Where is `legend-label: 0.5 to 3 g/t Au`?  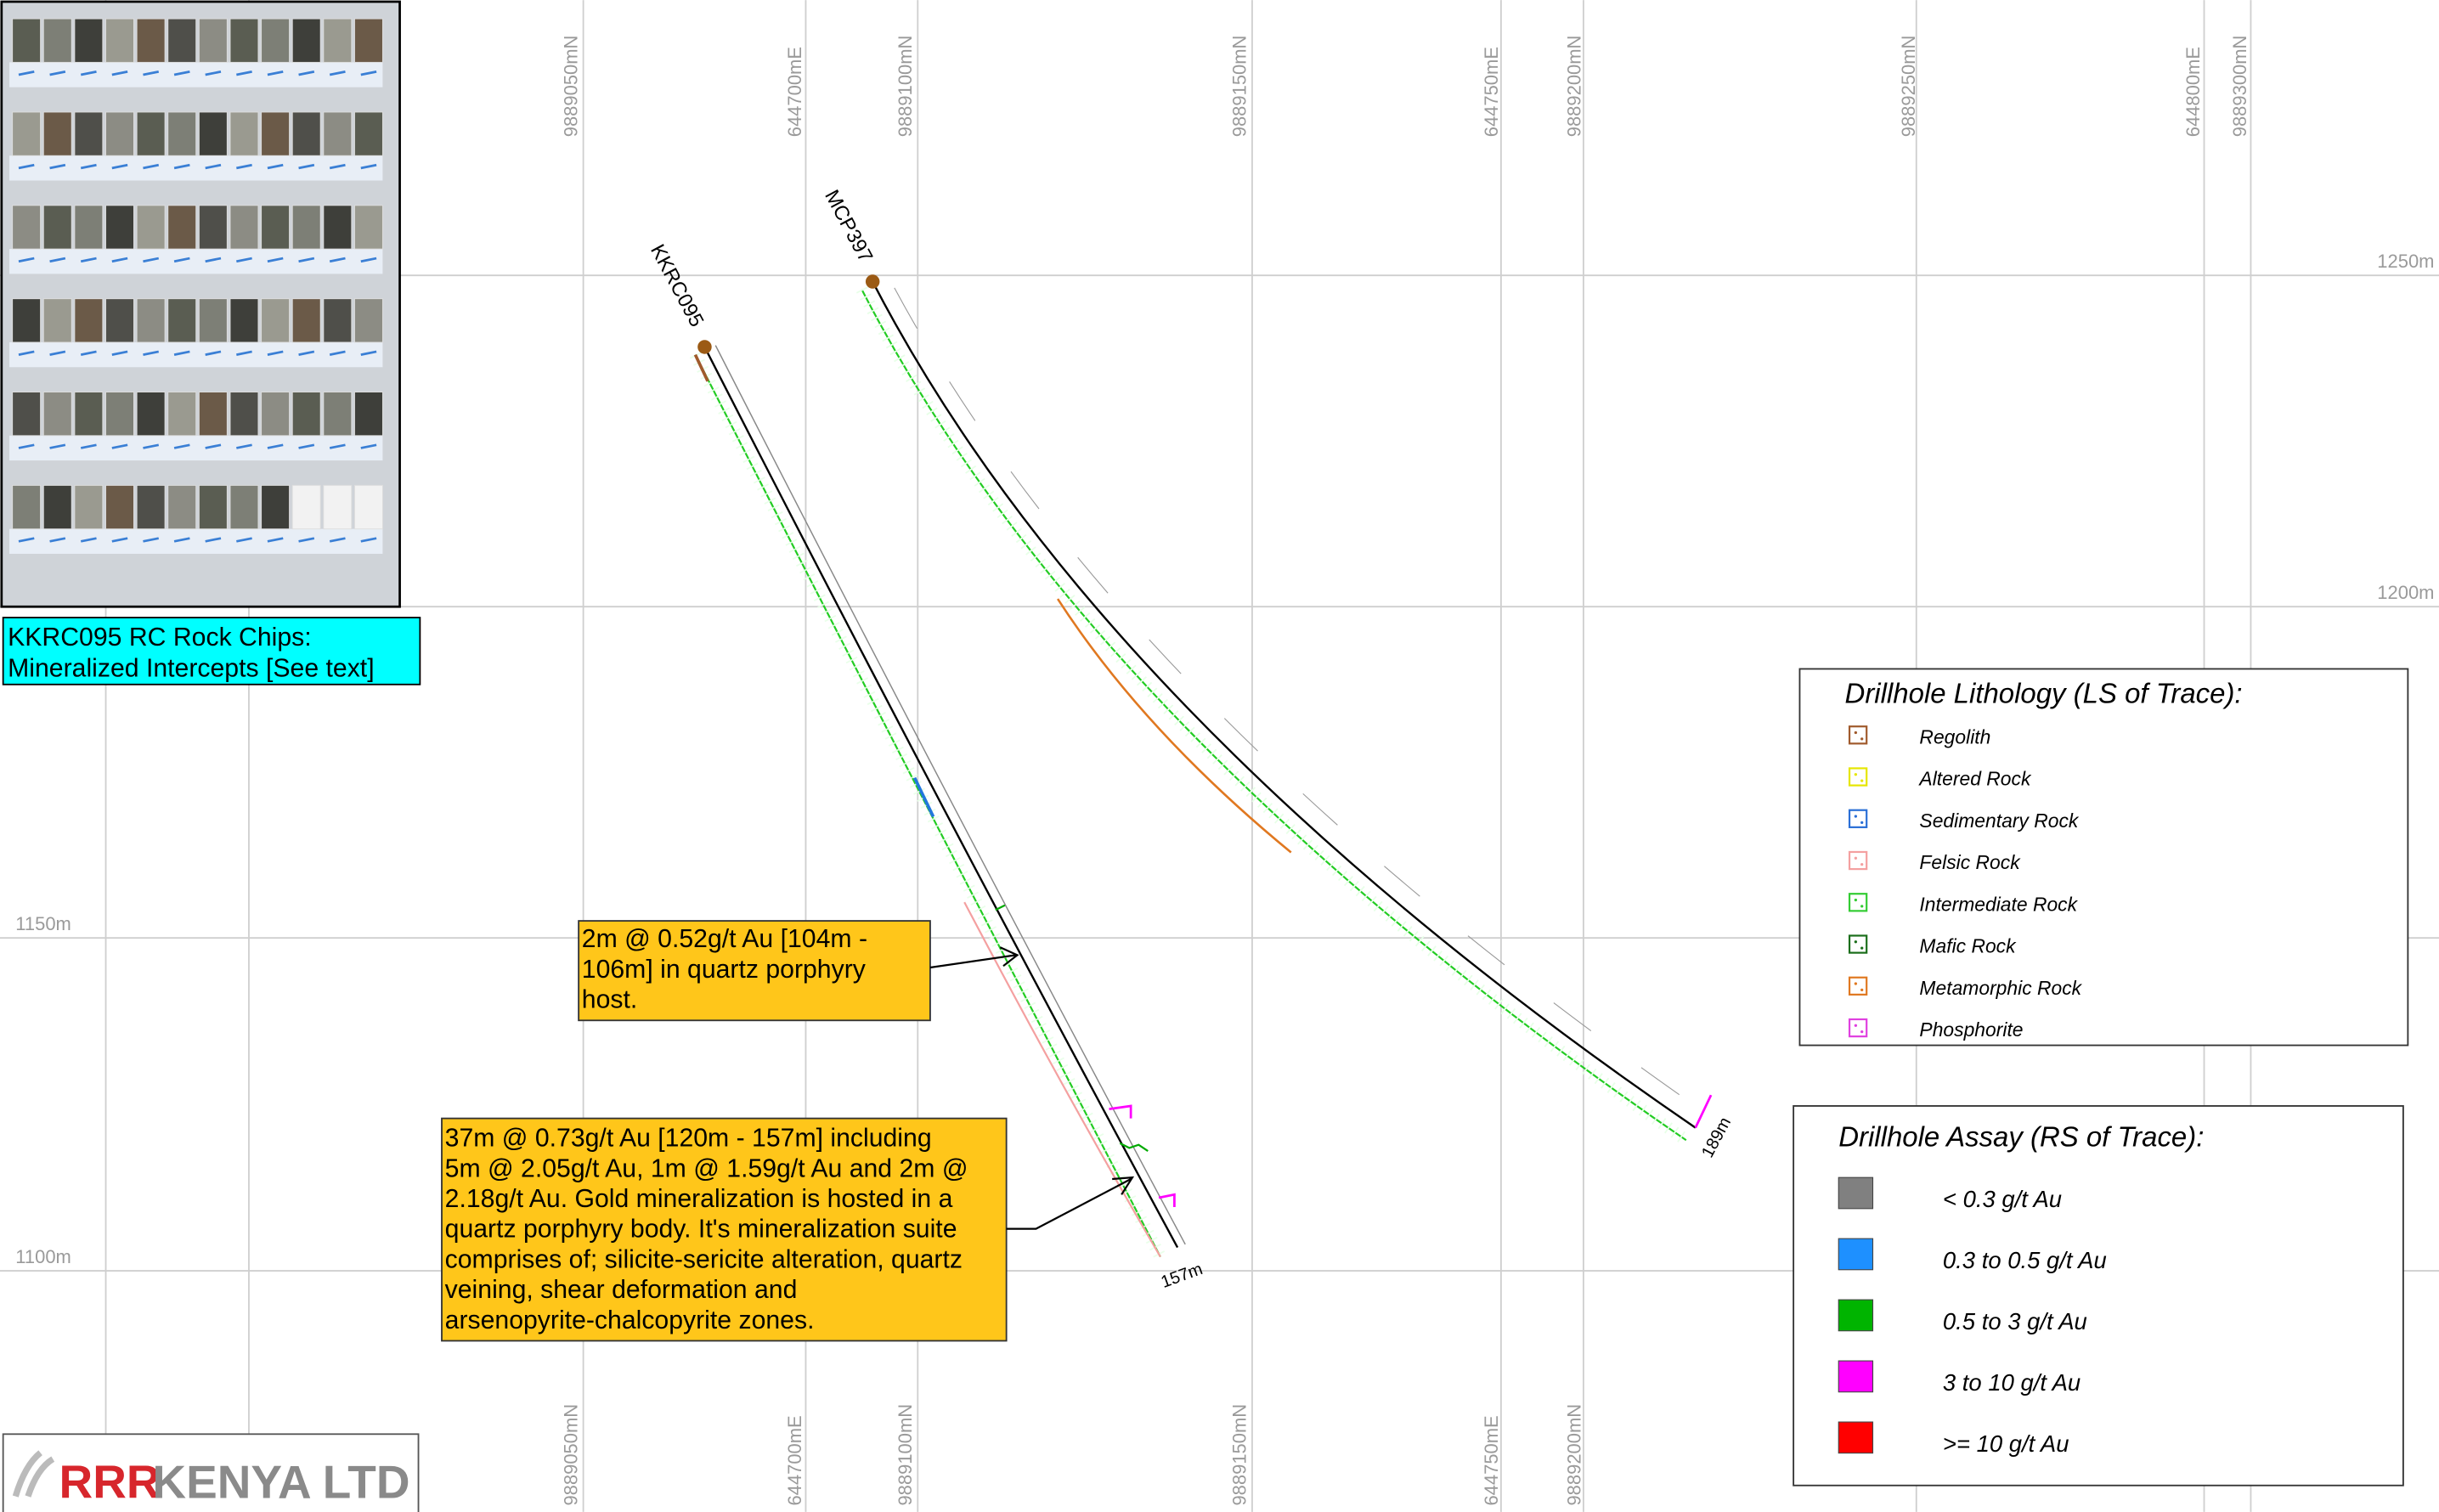 legend-label: 0.5 to 3 g/t Au is located at coordinates (2015, 1321).